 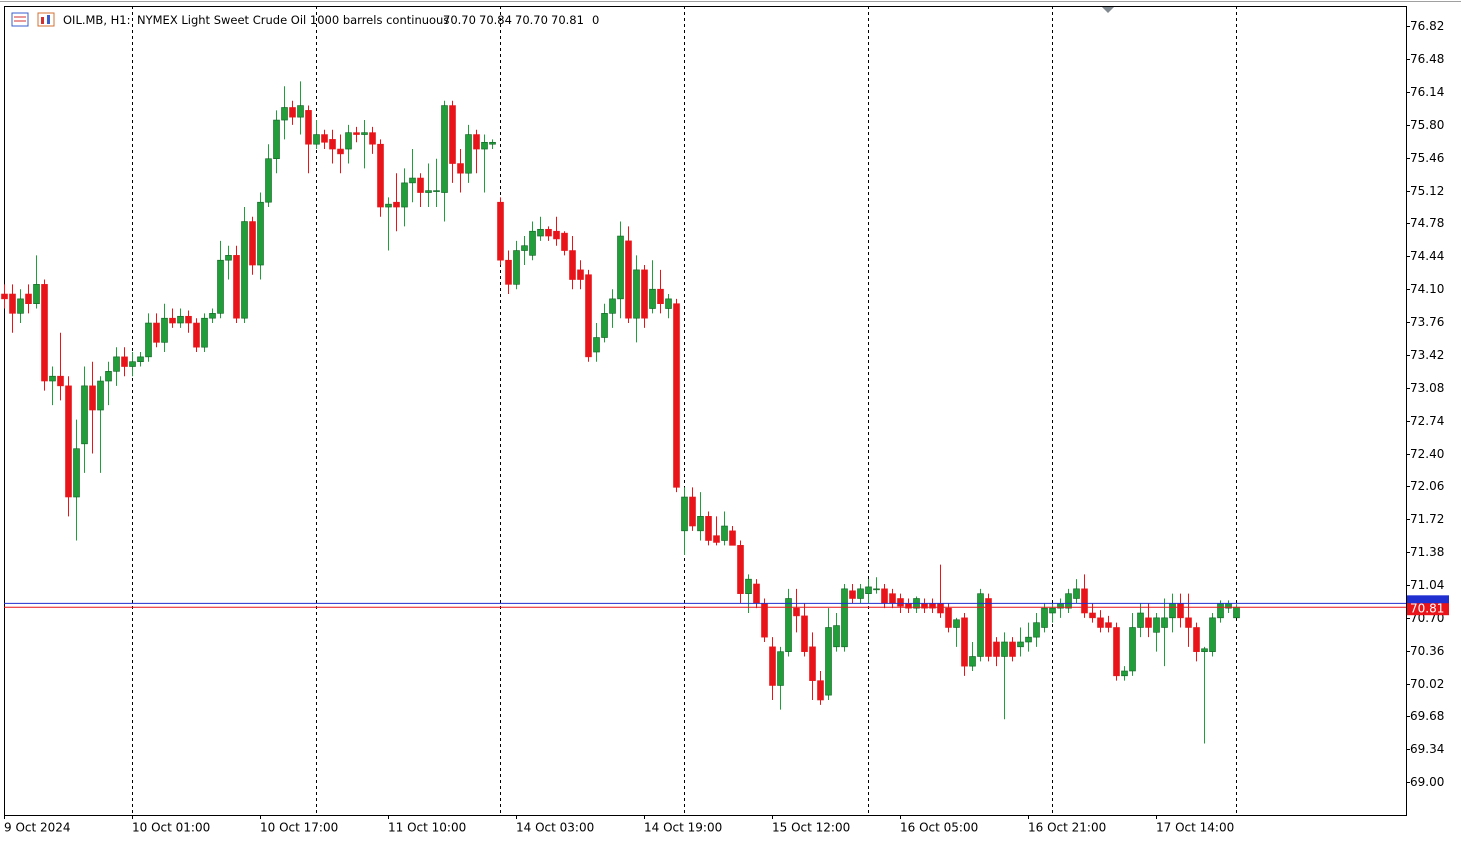 I want to click on icon, so click(x=46, y=19).